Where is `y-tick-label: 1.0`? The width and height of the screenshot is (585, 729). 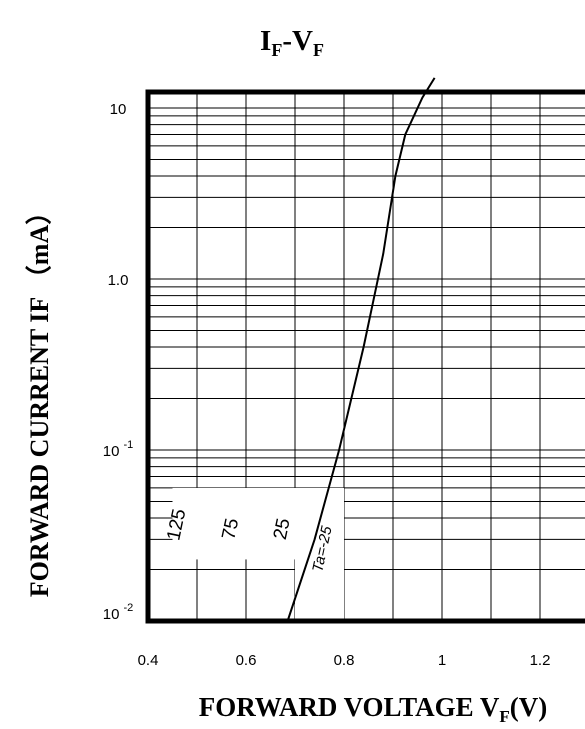
y-tick-label: 1.0 is located at coordinates (118, 280).